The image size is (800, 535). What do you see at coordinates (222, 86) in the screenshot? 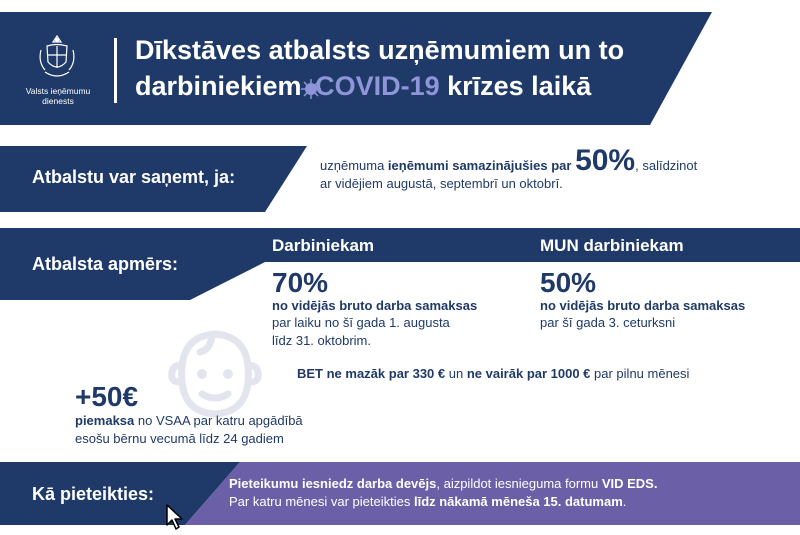
I see `title-line2-pre: darbiniekiem` at bounding box center [222, 86].